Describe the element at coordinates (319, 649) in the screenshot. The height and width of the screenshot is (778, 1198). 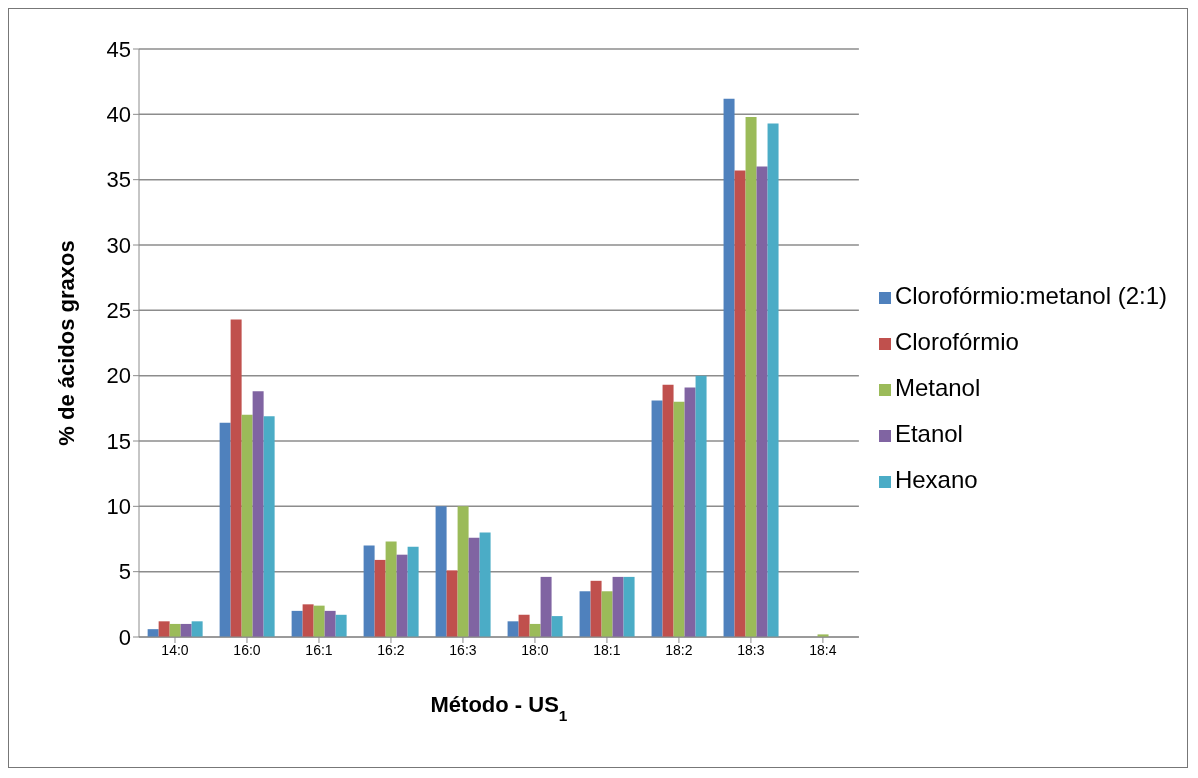
I see `x-tick-label: 16:1` at that location.